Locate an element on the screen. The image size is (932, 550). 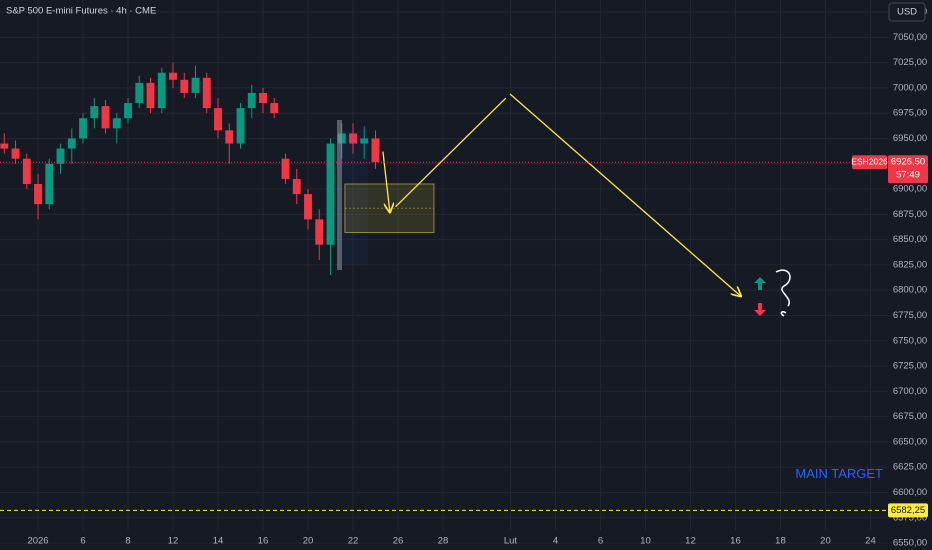
volume-profile is located at coordinates (339, 195).